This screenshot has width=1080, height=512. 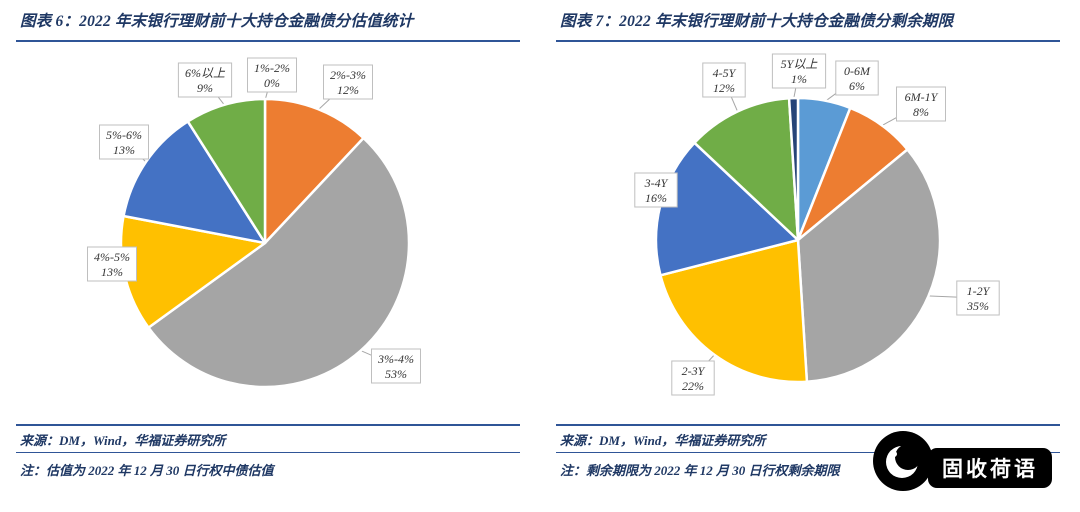 I want to click on note-line: 注：估值为 2022 年 12 月 30 日行权中债估值, so click(x=147, y=470).